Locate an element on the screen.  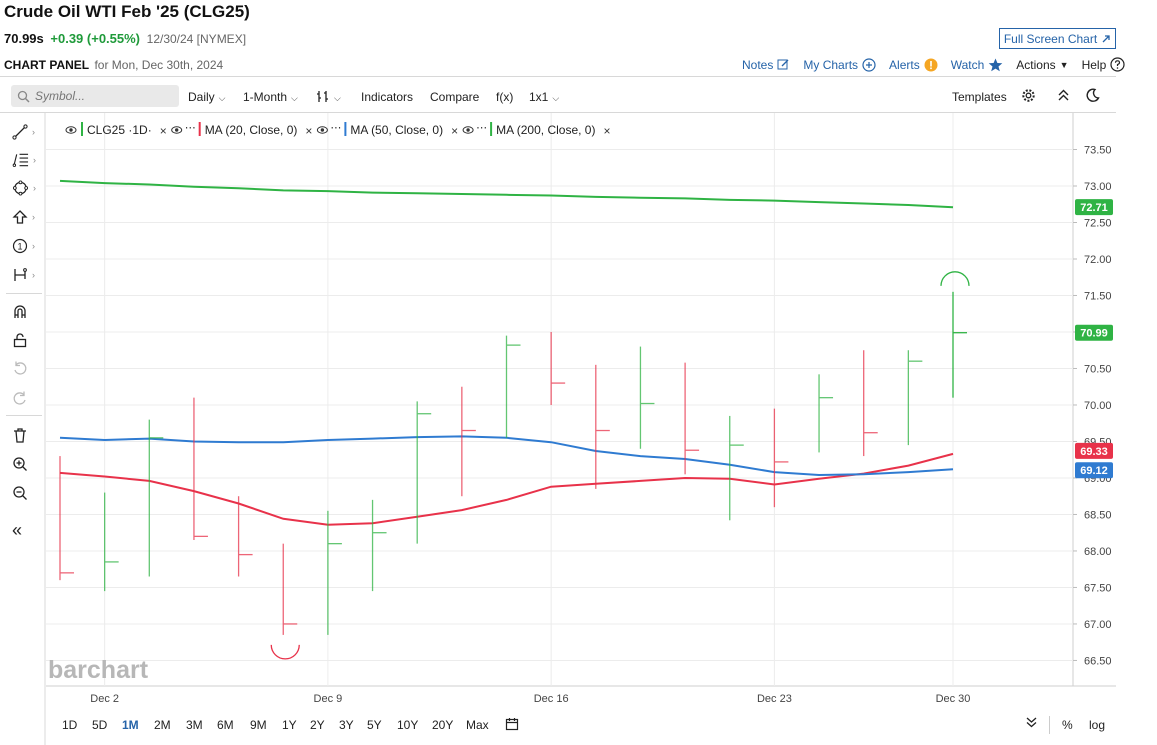
period-high-marker is located at coordinates (955, 278).